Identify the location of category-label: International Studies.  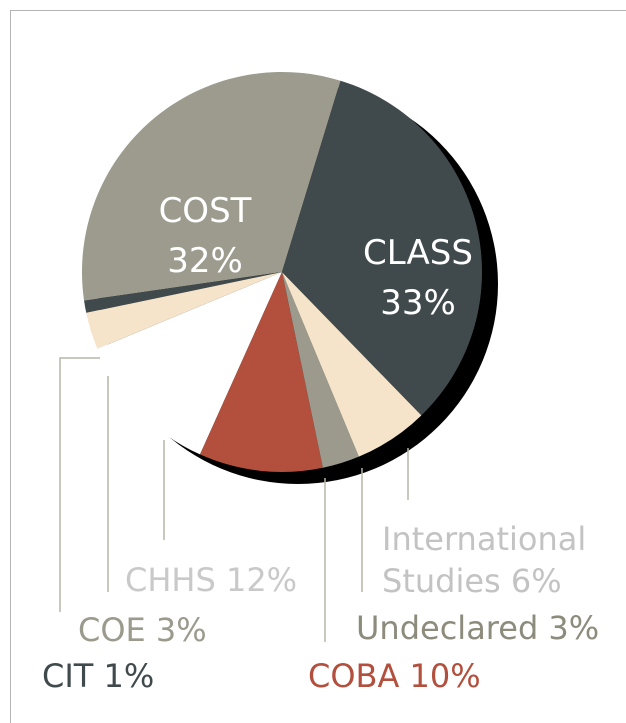
(484, 560).